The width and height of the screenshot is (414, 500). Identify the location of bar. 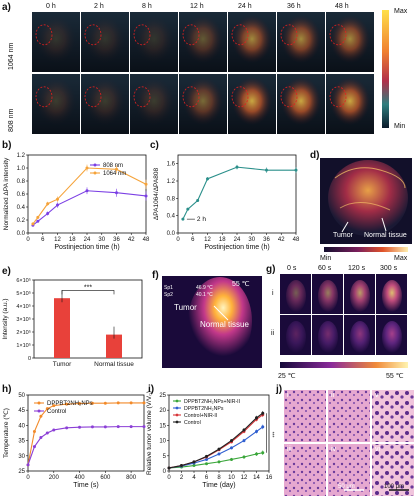
(114, 346).